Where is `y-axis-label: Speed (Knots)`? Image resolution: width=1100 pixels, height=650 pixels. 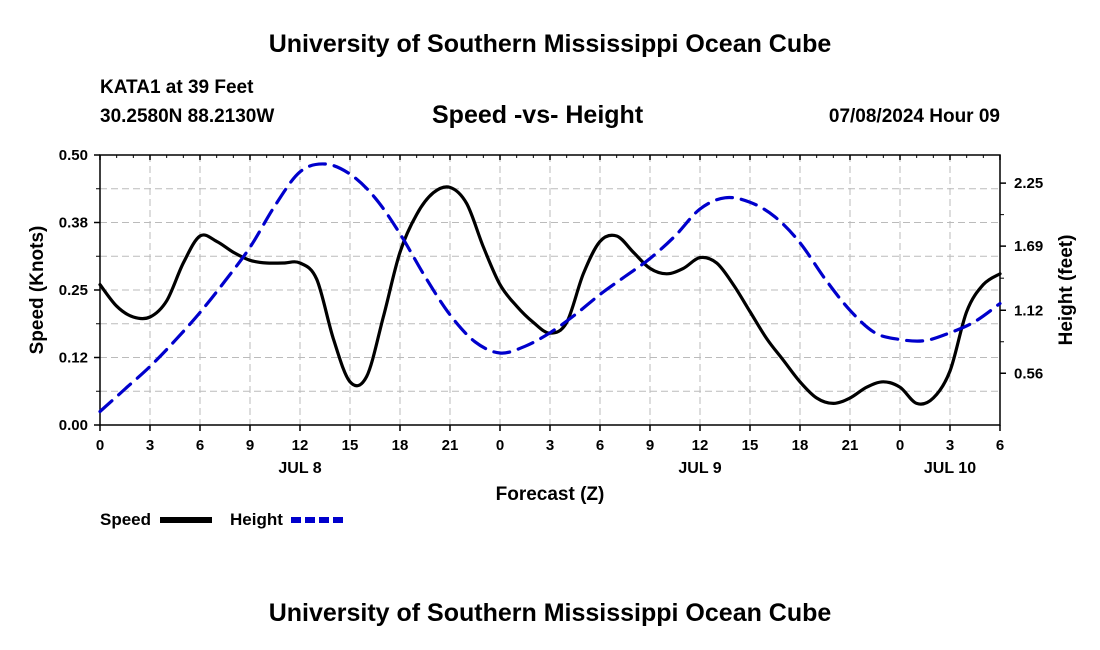 y-axis-label: Speed (Knots) is located at coordinates (37, 290).